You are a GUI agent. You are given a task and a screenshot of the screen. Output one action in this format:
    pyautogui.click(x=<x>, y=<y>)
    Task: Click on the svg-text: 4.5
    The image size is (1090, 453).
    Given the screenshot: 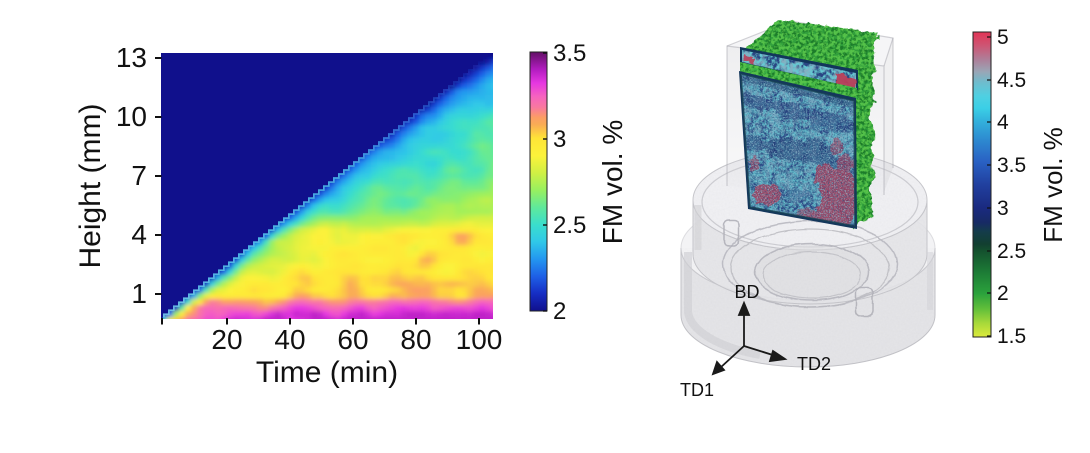 What is the action you would take?
    pyautogui.click(x=1011, y=80)
    